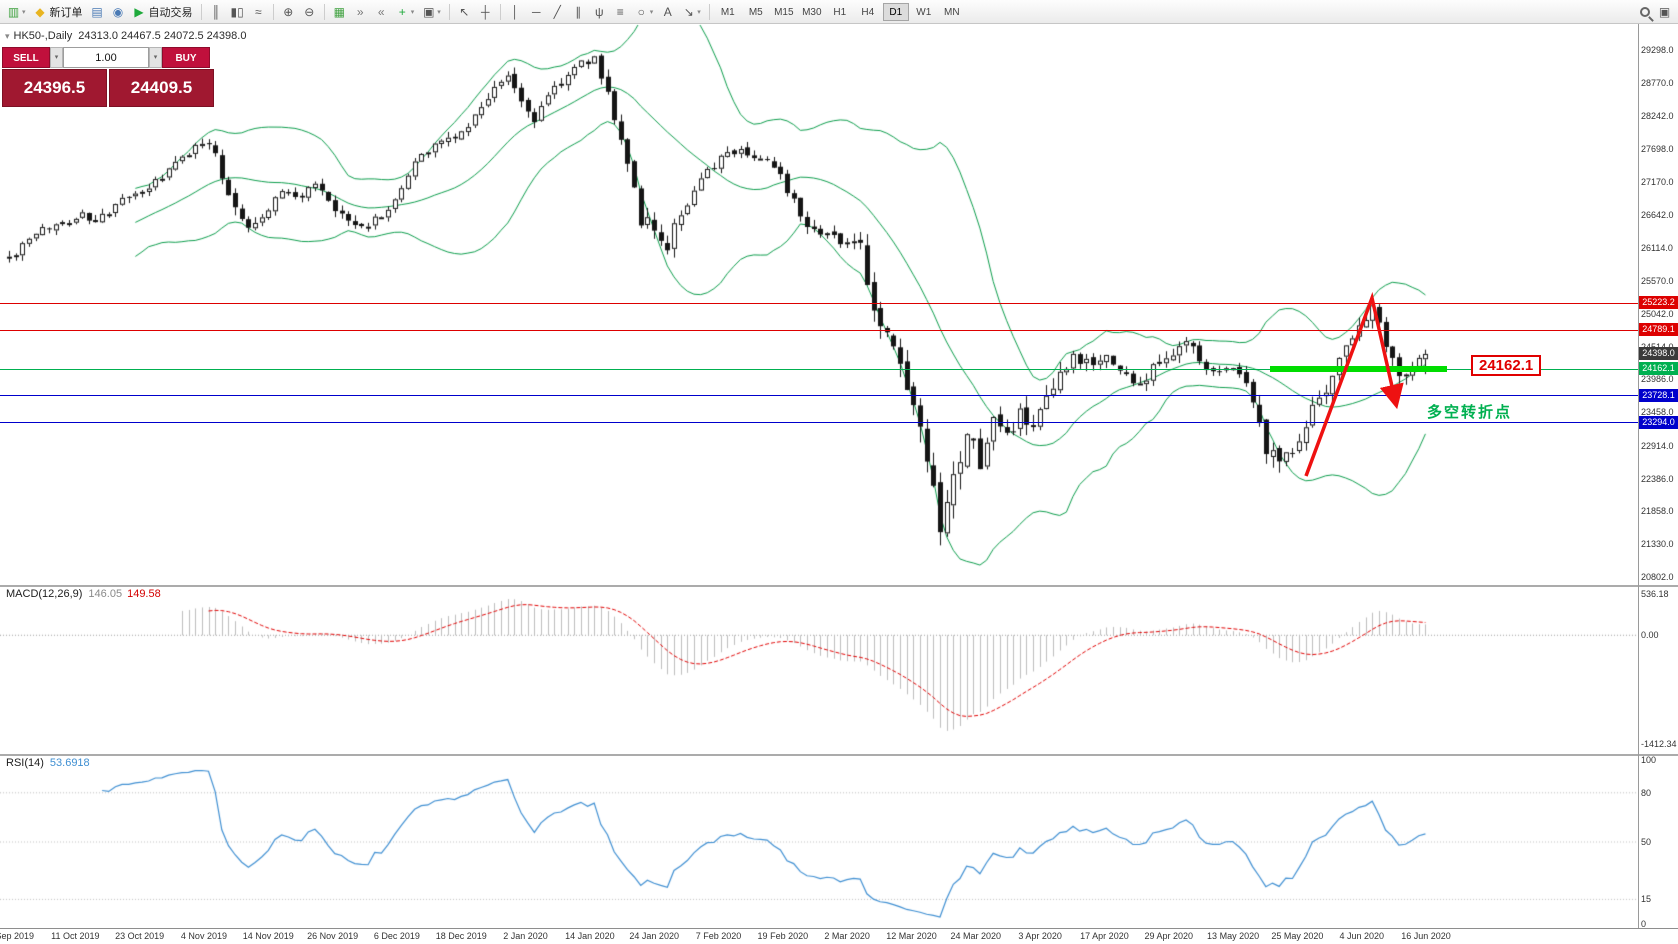  I want to click on fibonacci-icon: ≡, so click(620, 12).